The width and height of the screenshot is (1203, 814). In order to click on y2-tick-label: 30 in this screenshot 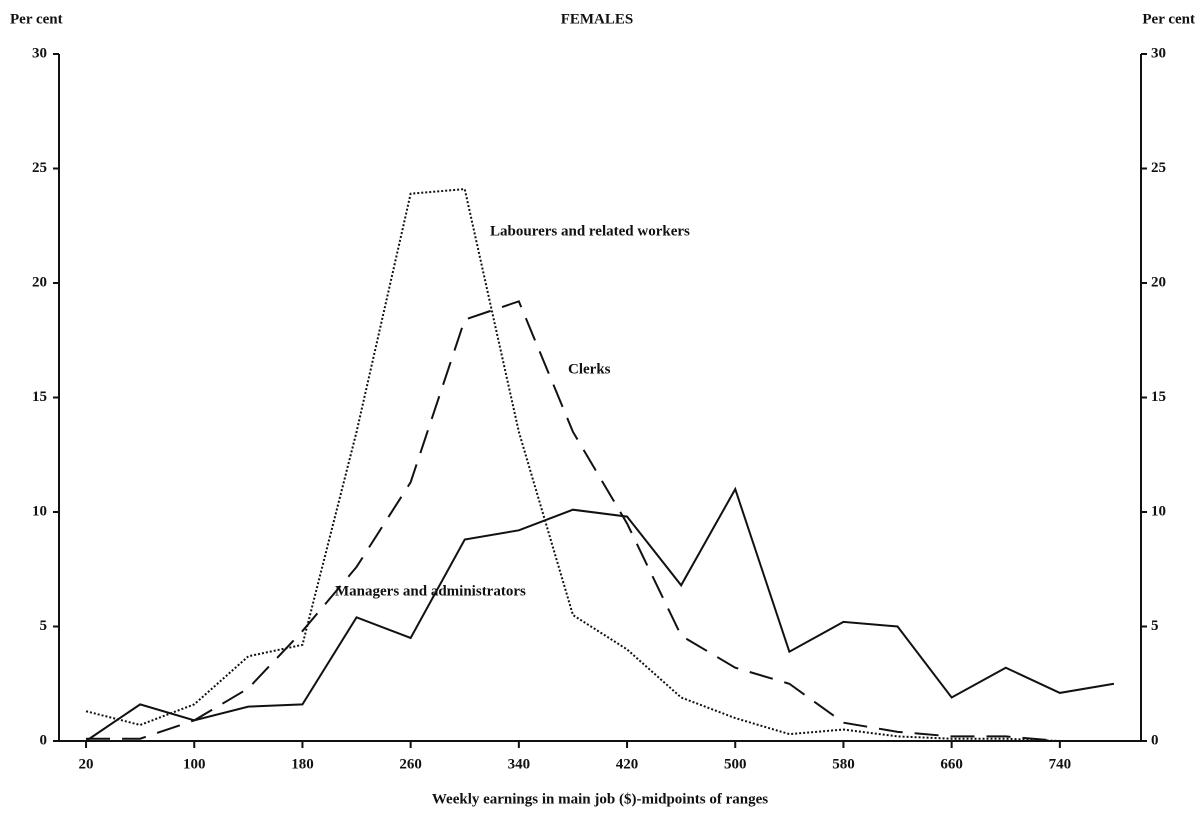, I will do `click(1158, 53)`.